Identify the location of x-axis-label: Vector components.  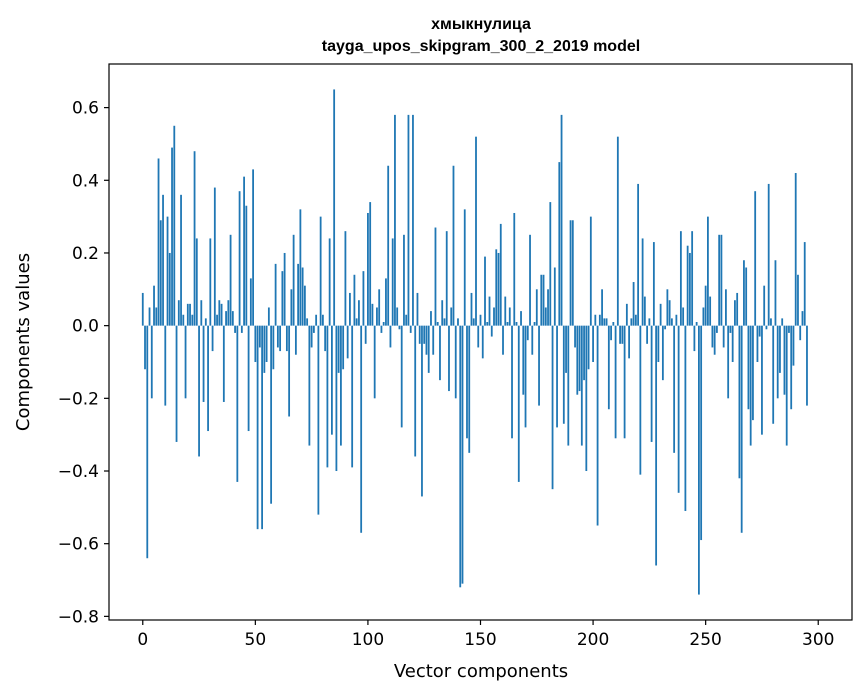
(481, 671).